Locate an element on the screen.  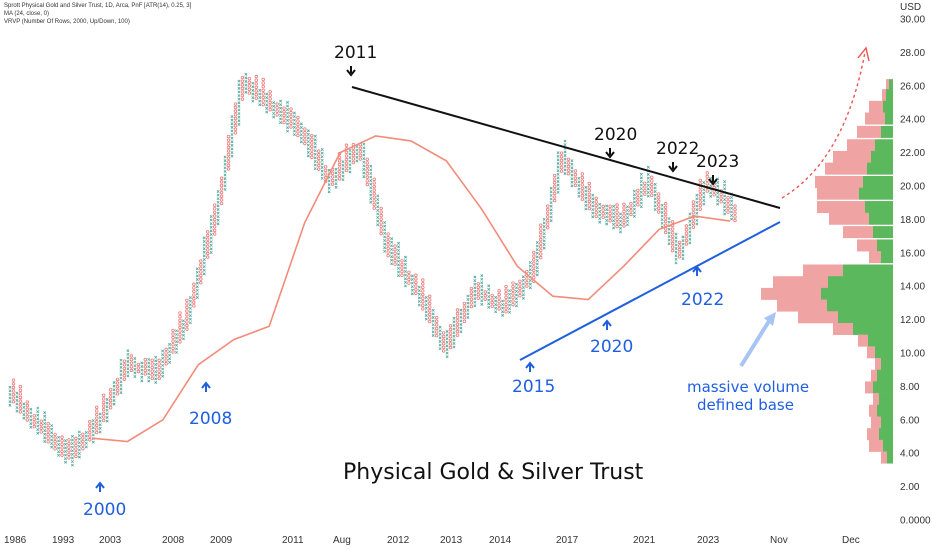
x-tick-label: 2008 is located at coordinates (173, 540).